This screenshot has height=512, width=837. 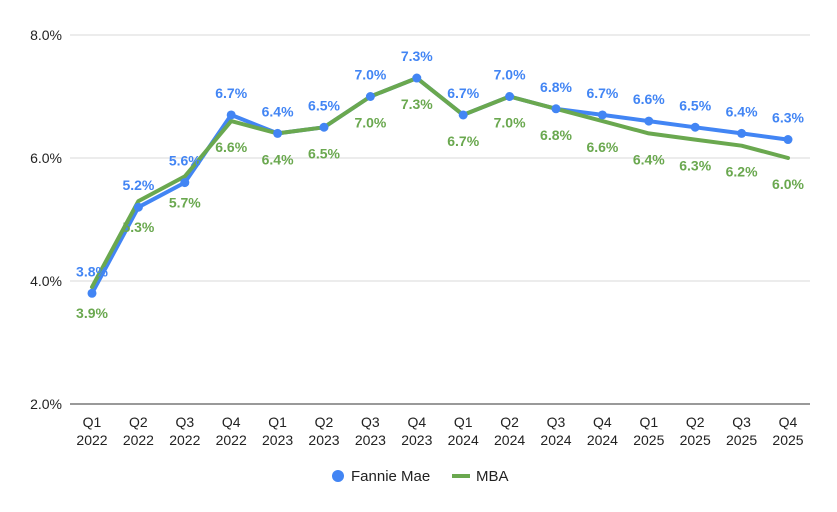 What do you see at coordinates (417, 56) in the screenshot?
I see `fannie-mae-data-label: 7.3%` at bounding box center [417, 56].